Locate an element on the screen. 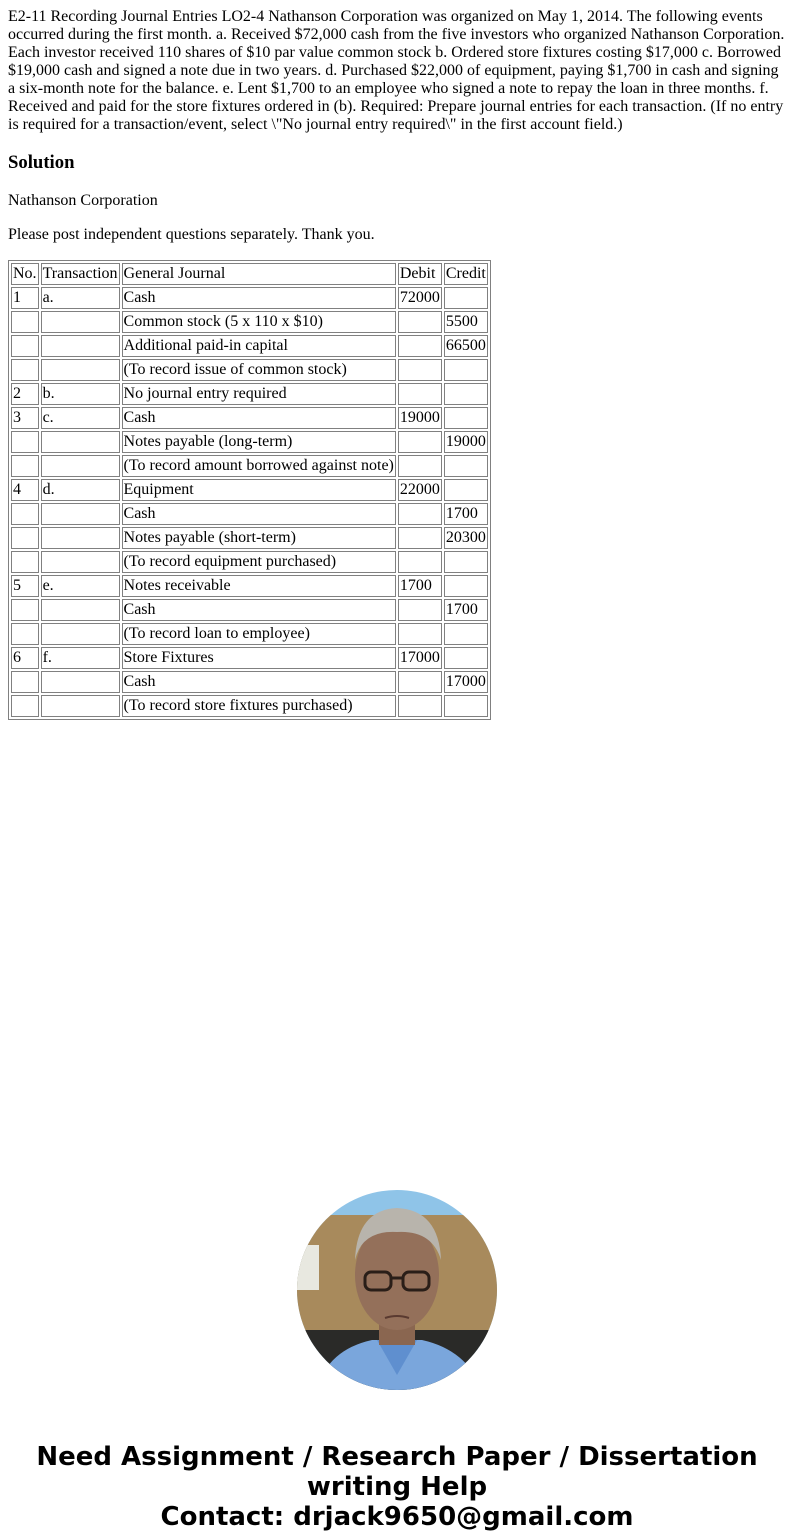 The height and width of the screenshot is (1540, 794). cell-credit: 19000 is located at coordinates (465, 442).